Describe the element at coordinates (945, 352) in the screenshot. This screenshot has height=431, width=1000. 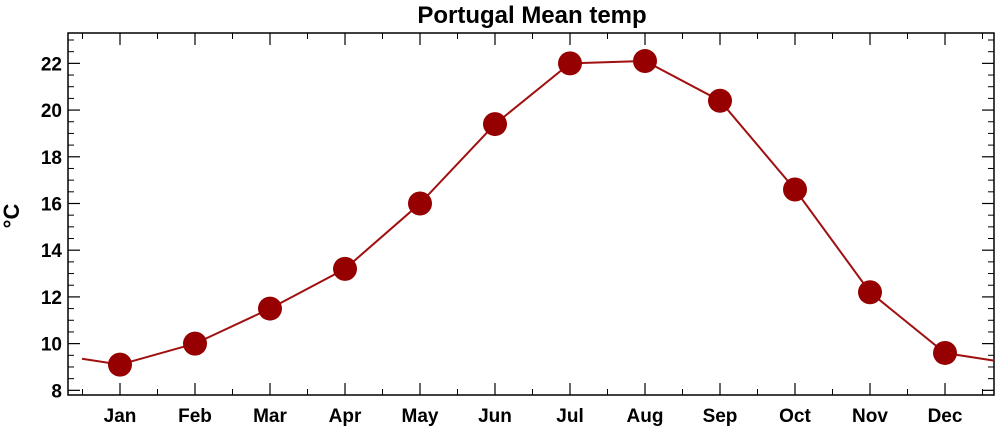
I see `data-point-dec` at that location.